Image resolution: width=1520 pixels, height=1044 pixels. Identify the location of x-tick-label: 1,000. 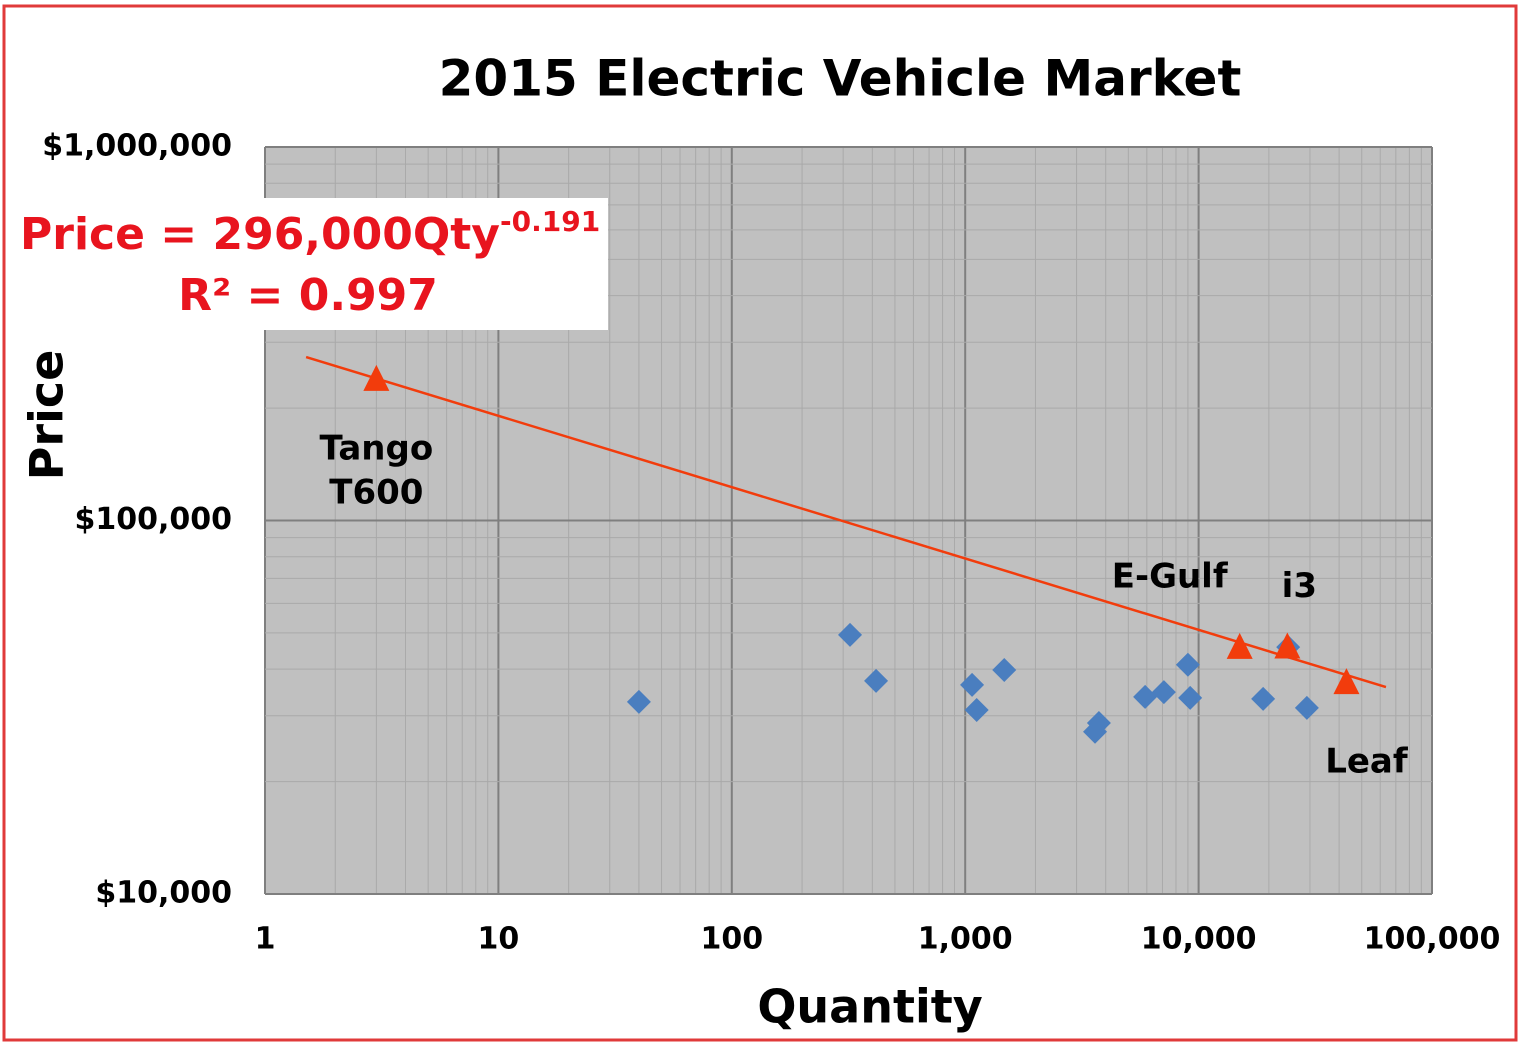
(965, 939).